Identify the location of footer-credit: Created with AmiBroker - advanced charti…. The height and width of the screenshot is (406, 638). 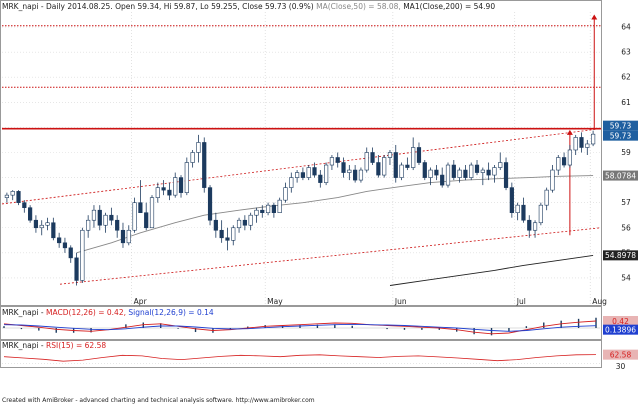
(158, 400).